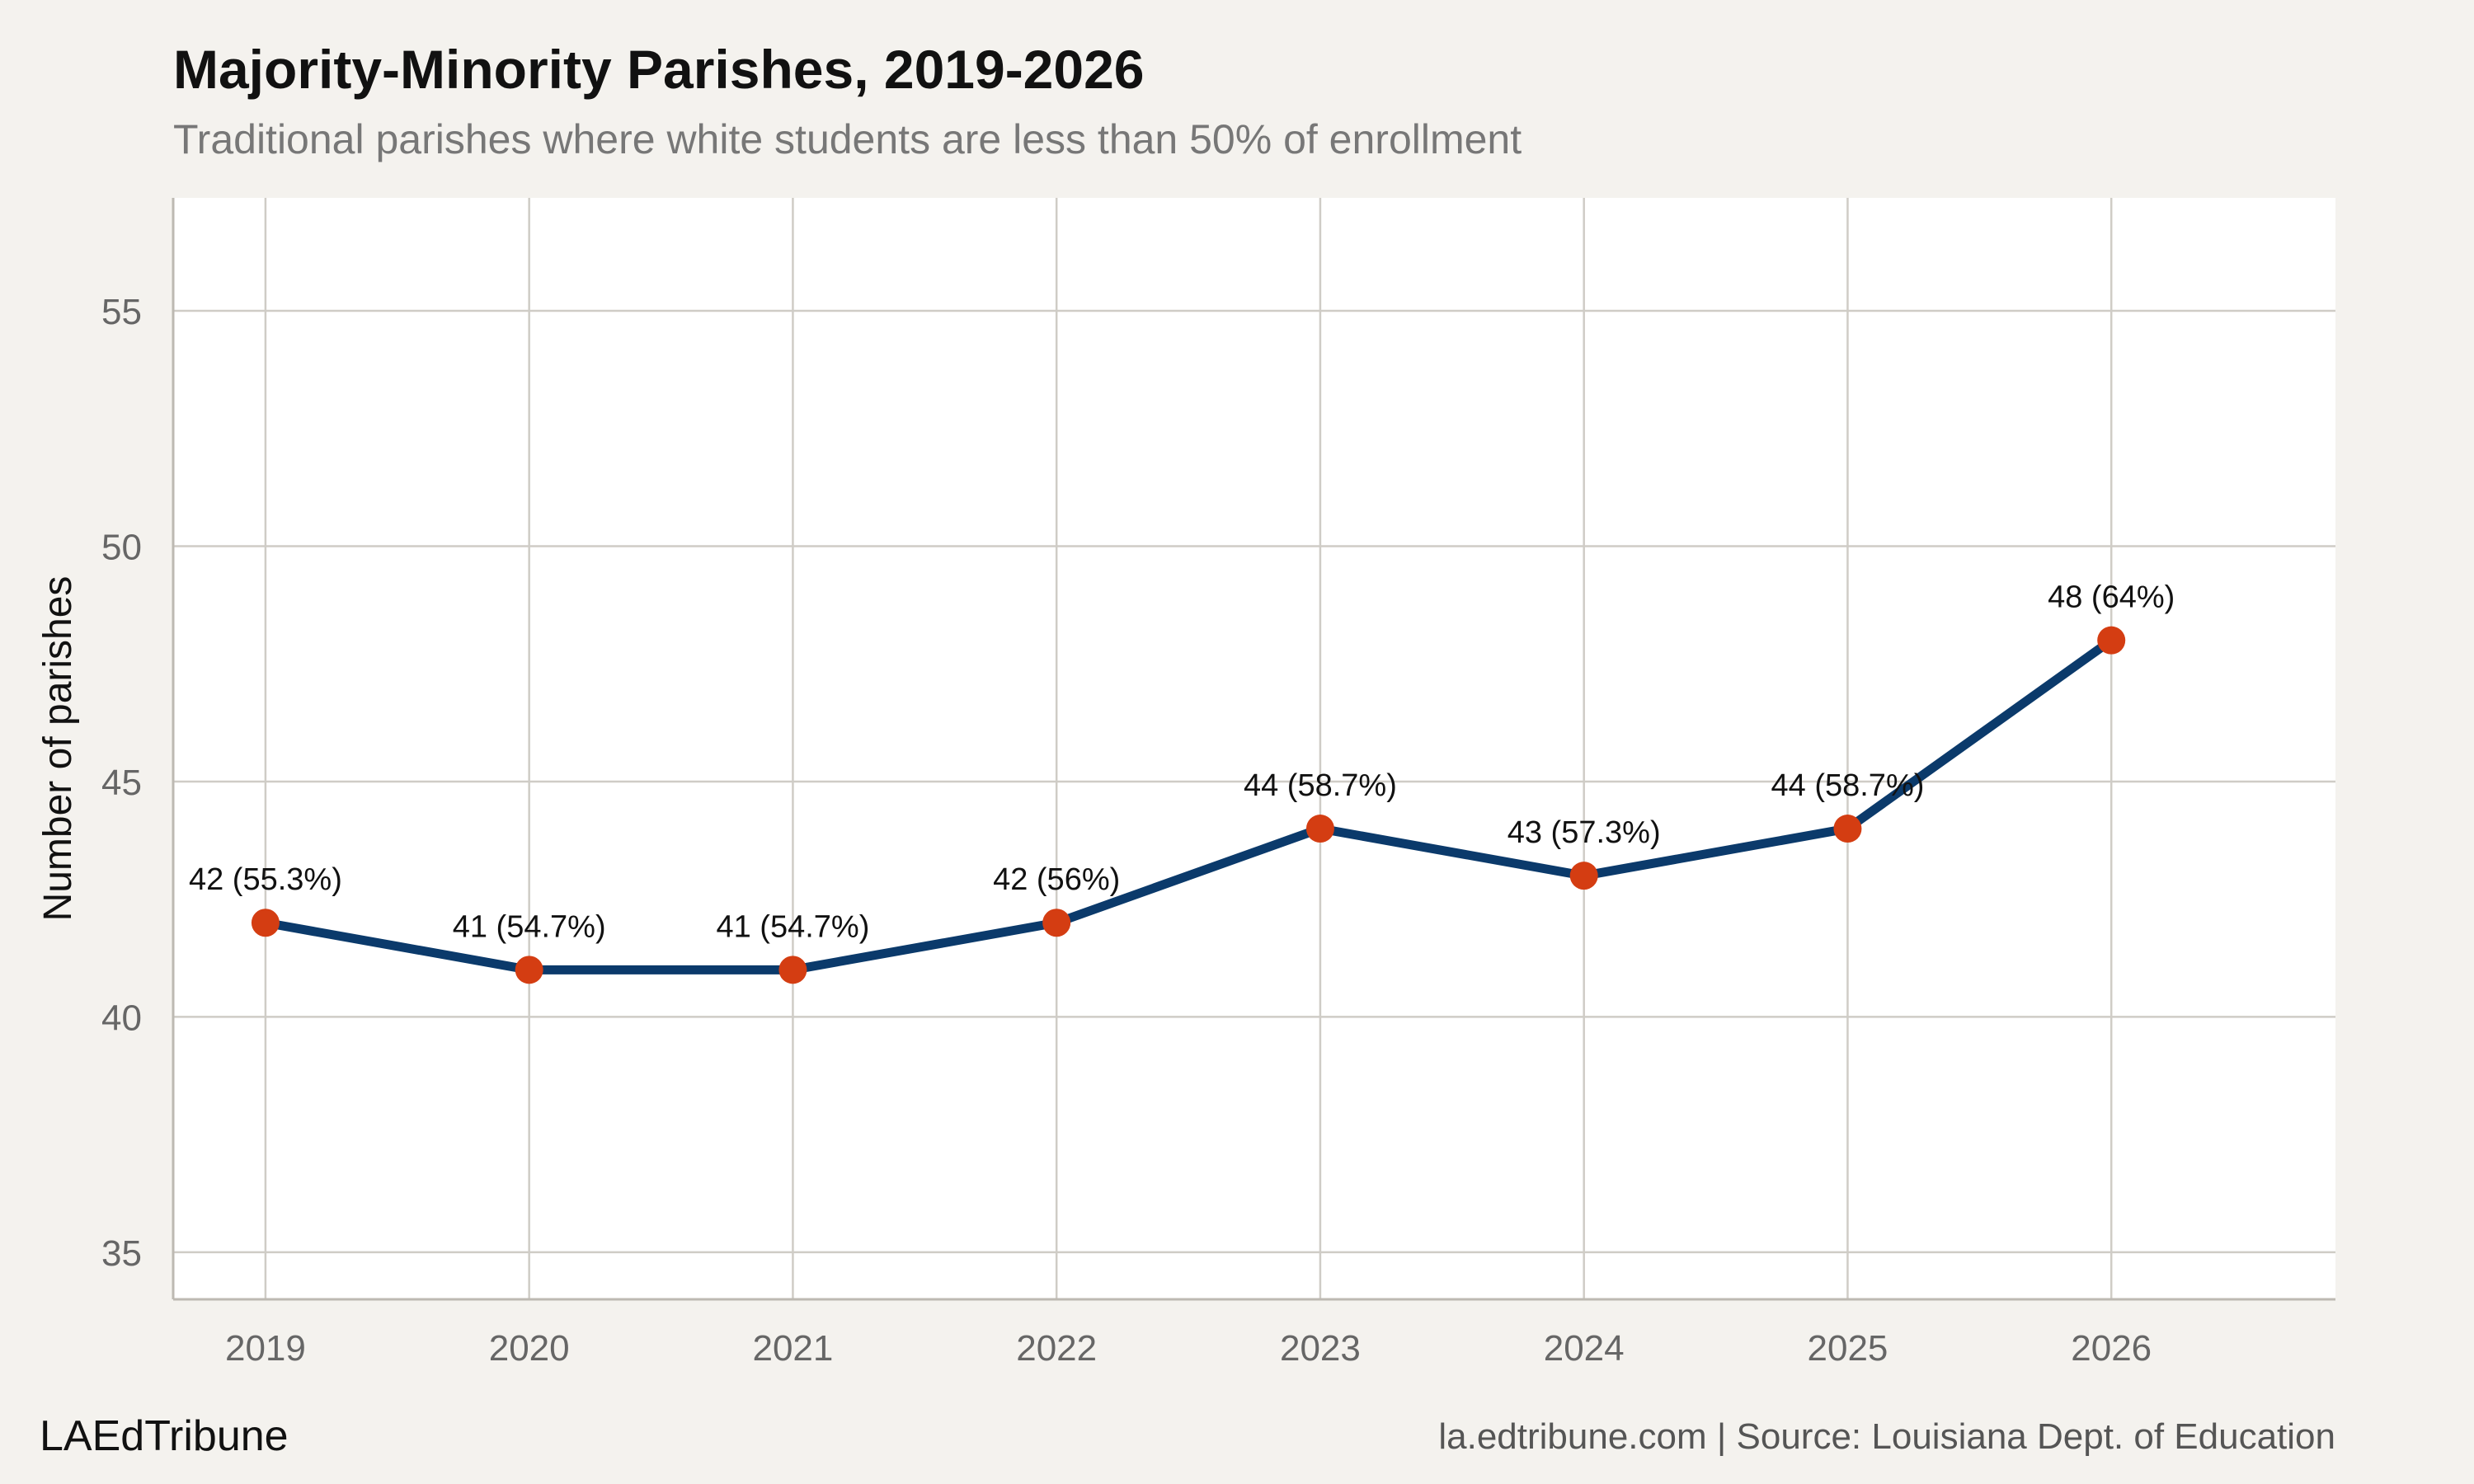 This screenshot has width=2474, height=1484. What do you see at coordinates (265, 879) in the screenshot?
I see `data-label: 42 (55.3%)` at bounding box center [265, 879].